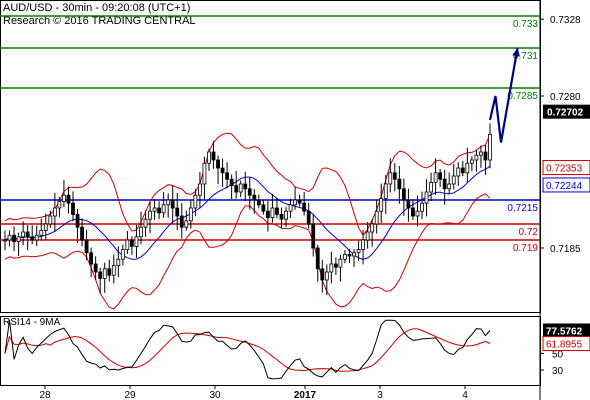 This screenshot has width=590, height=400. Describe the element at coordinates (45, 395) in the screenshot. I see `time-tick-label: 28` at that location.